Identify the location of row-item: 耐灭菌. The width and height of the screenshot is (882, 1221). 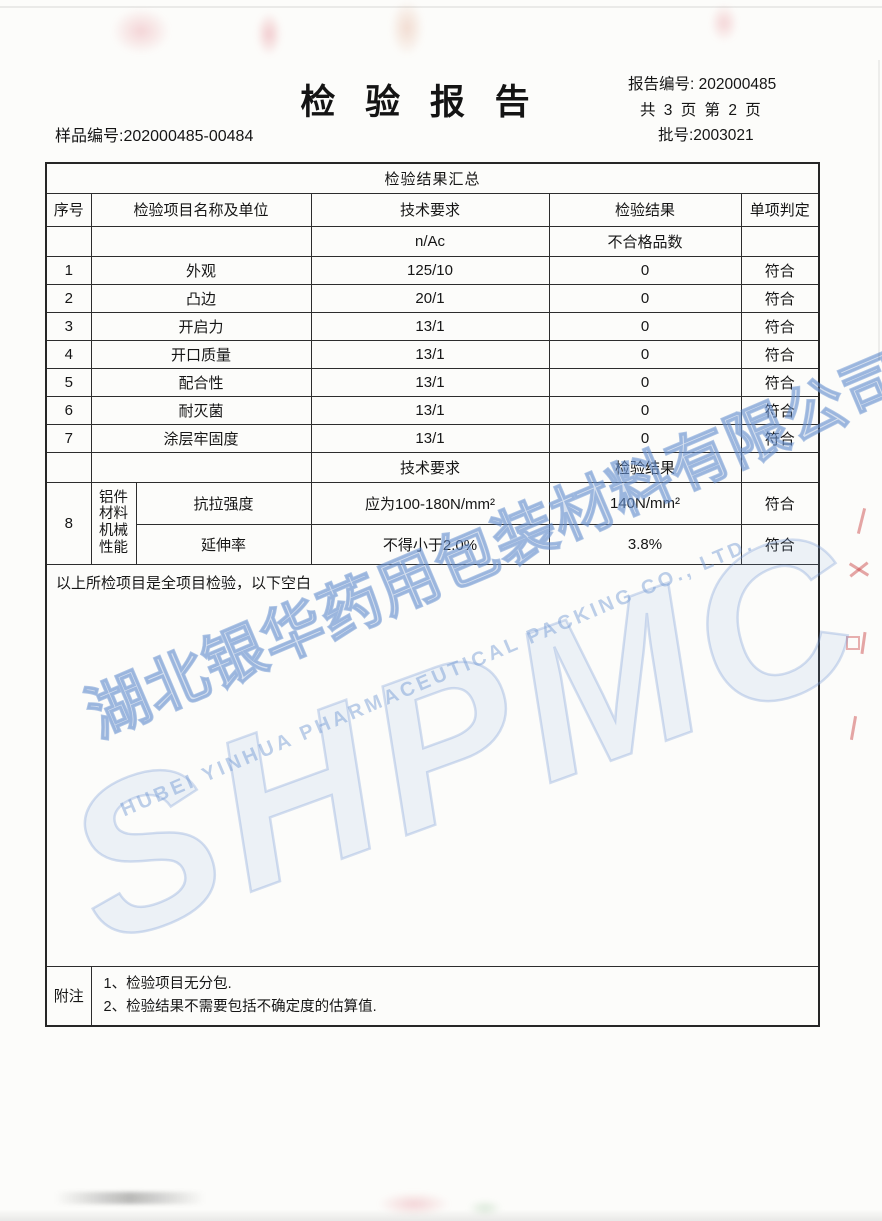
(201, 410).